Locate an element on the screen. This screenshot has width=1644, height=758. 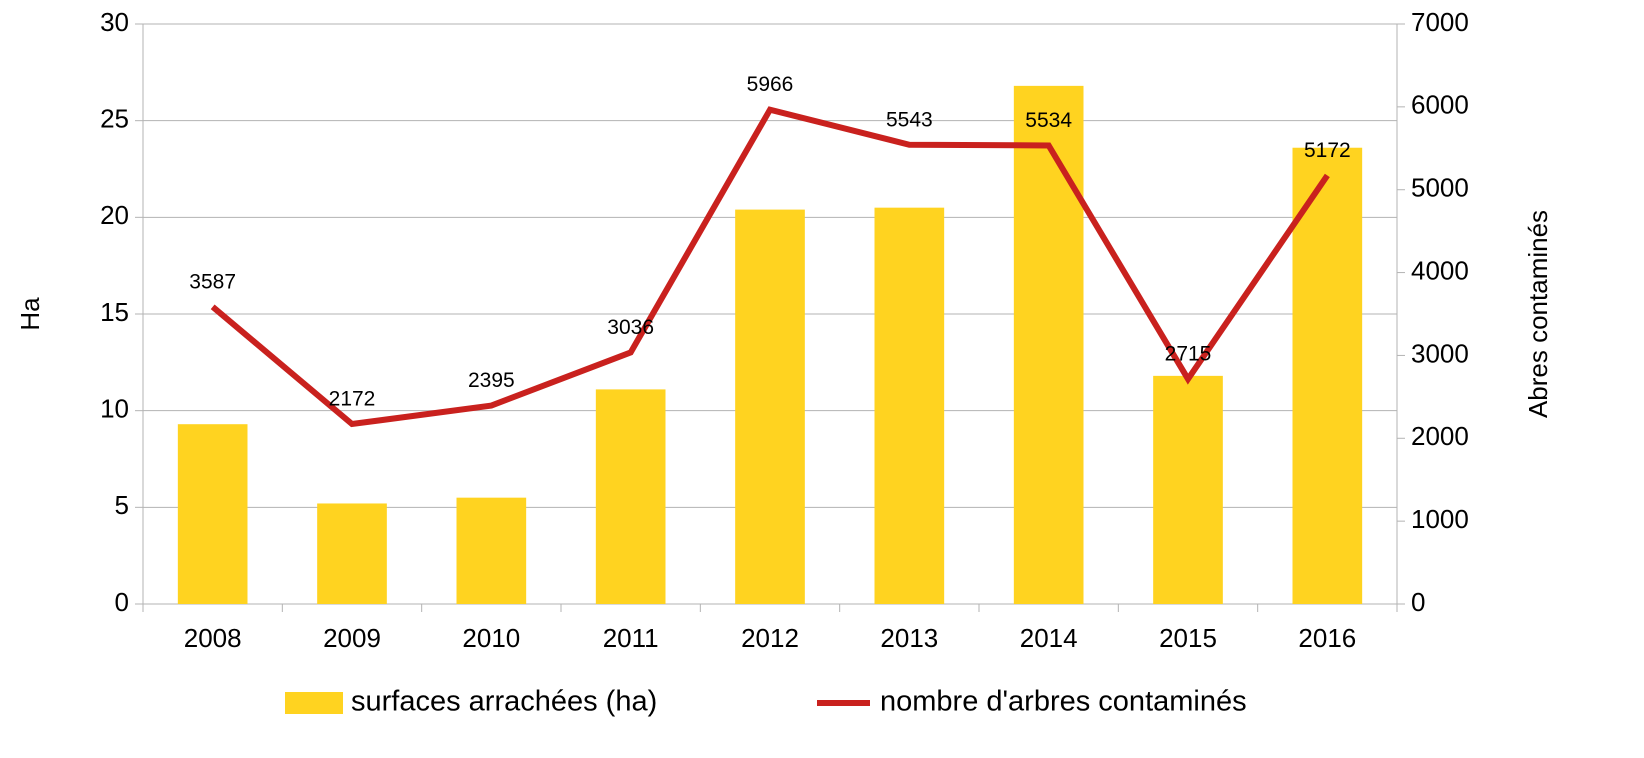
data-label: 3036 is located at coordinates (630, 327).